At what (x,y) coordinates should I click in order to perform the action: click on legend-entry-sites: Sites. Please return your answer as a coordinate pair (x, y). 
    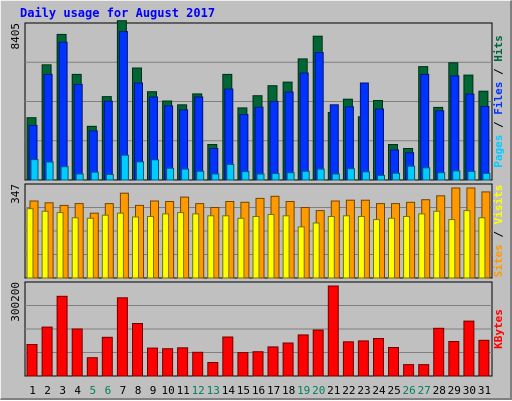
    Looking at the image, I should click on (498, 260).